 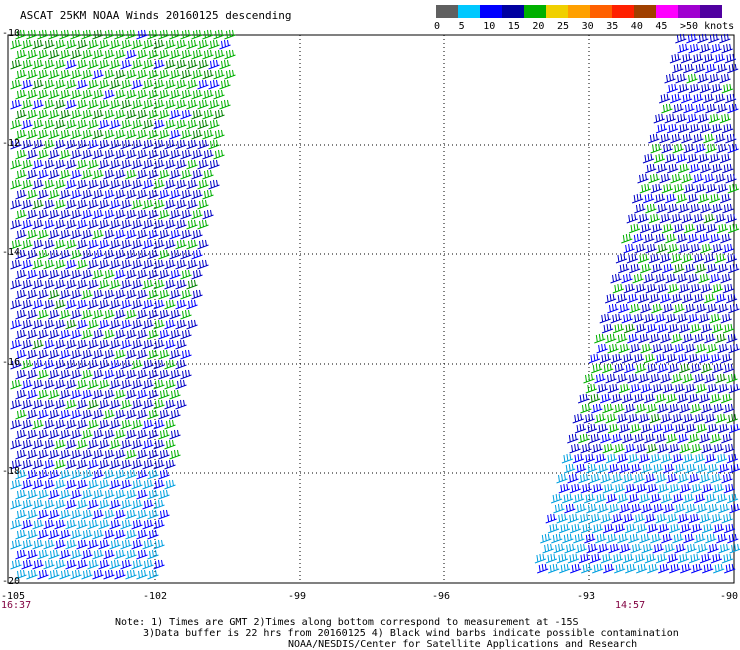 I want to click on colorbar-swatch, so click(x=689, y=11).